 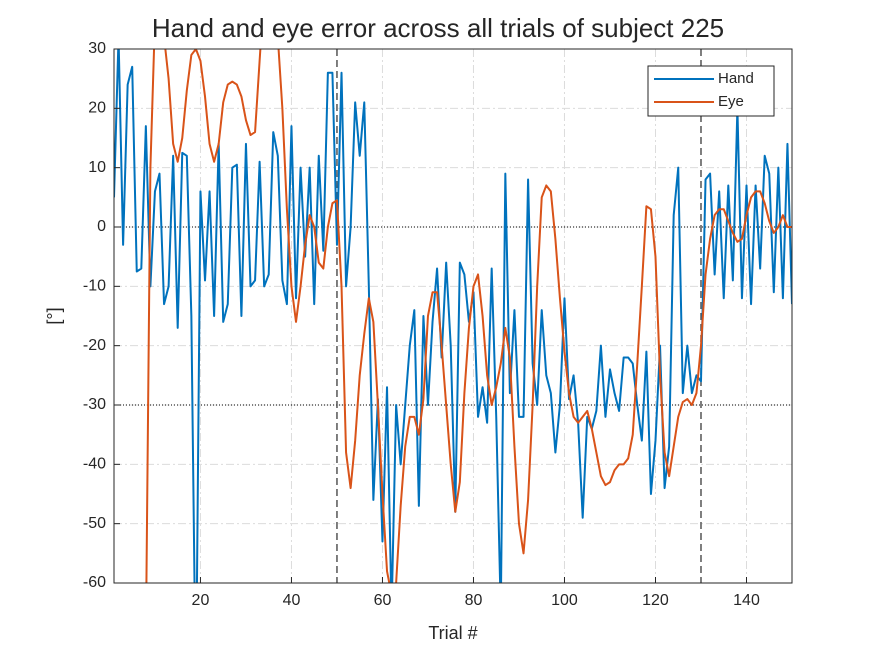 What do you see at coordinates (94, 464) in the screenshot?
I see `y-tick-label: -40` at bounding box center [94, 464].